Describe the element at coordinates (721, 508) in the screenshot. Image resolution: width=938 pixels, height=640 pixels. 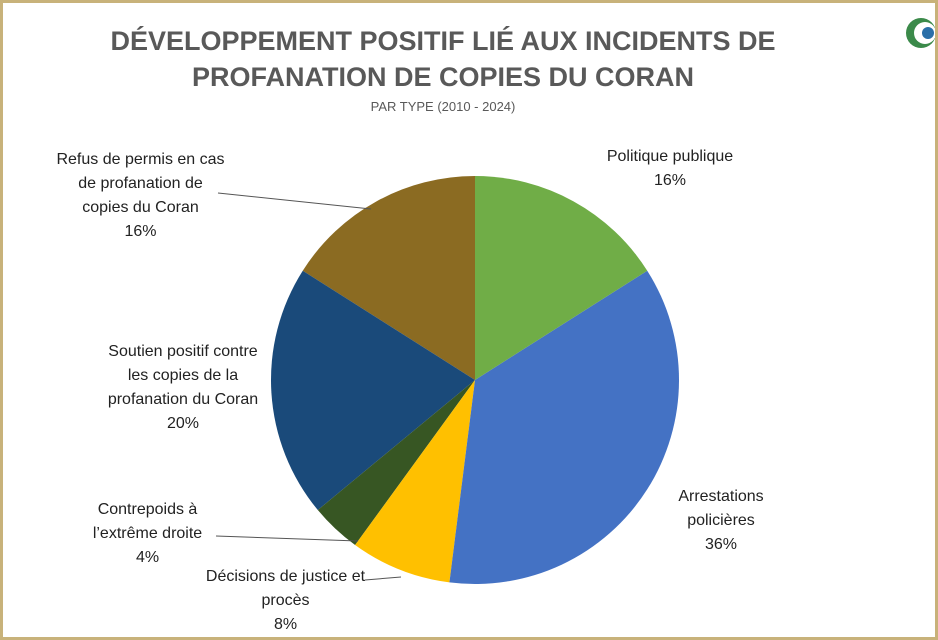
I see `category-label: Arrestations policières` at that location.